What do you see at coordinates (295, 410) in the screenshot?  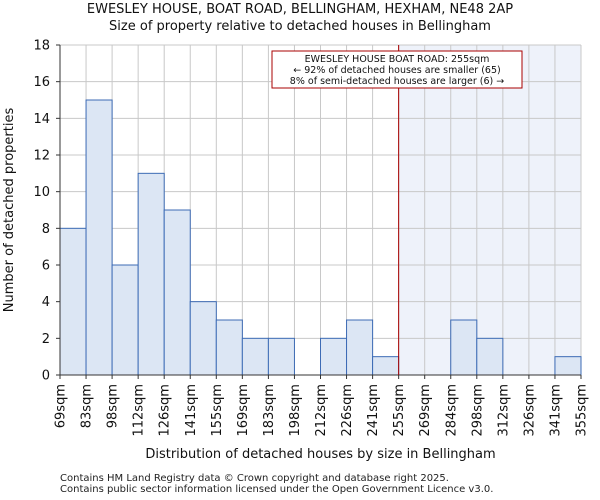 I see `x-tick-label: 198sqm` at bounding box center [295, 410].